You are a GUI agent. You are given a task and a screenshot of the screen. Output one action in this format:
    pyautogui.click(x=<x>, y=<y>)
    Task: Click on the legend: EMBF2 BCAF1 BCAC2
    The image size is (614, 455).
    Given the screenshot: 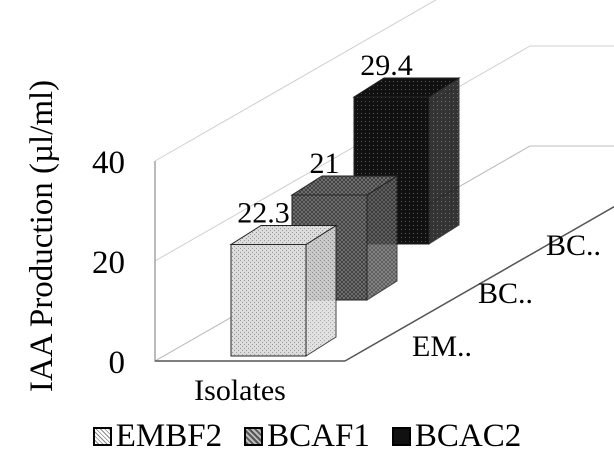 What is the action you would take?
    pyautogui.click(x=307, y=436)
    